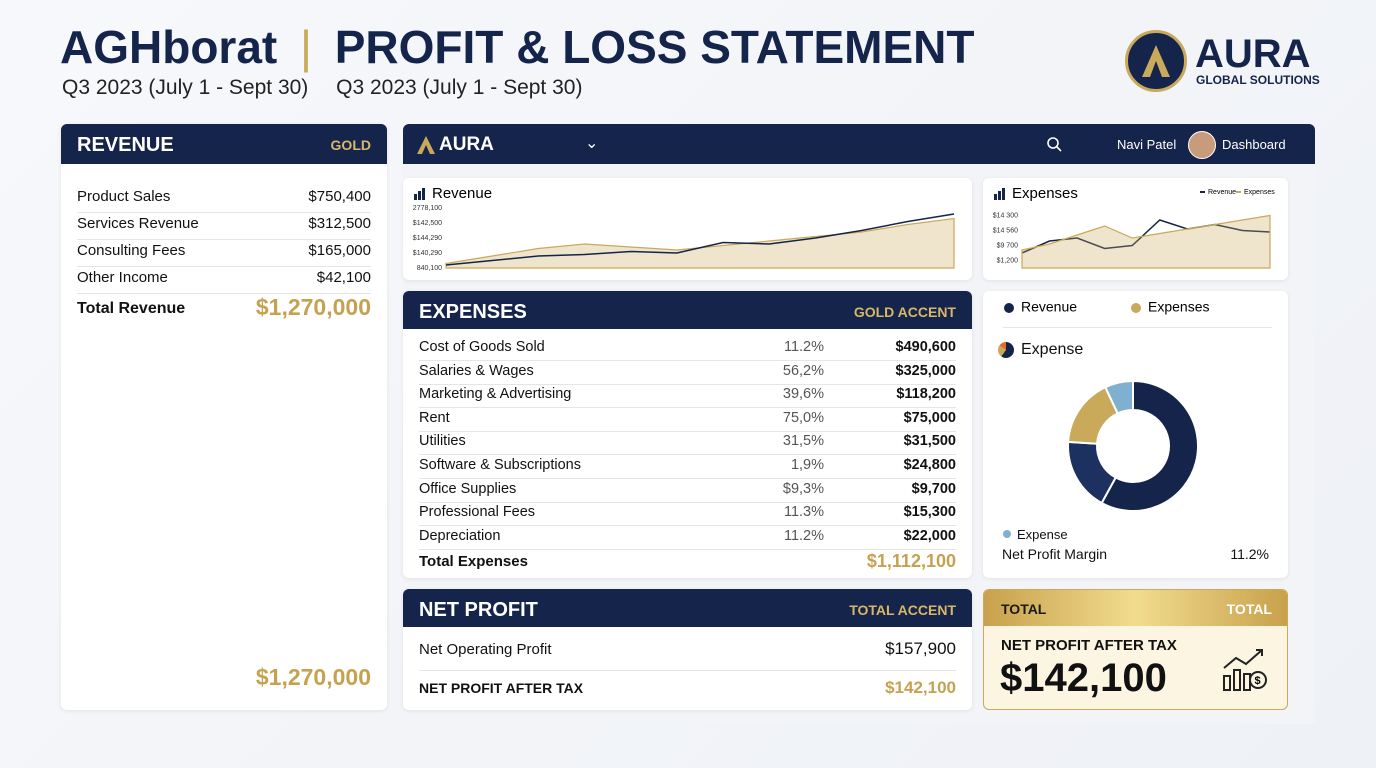  What do you see at coordinates (654, 47) in the screenshot?
I see `report-title: PROFIT & LOSS STATEMENT` at bounding box center [654, 47].